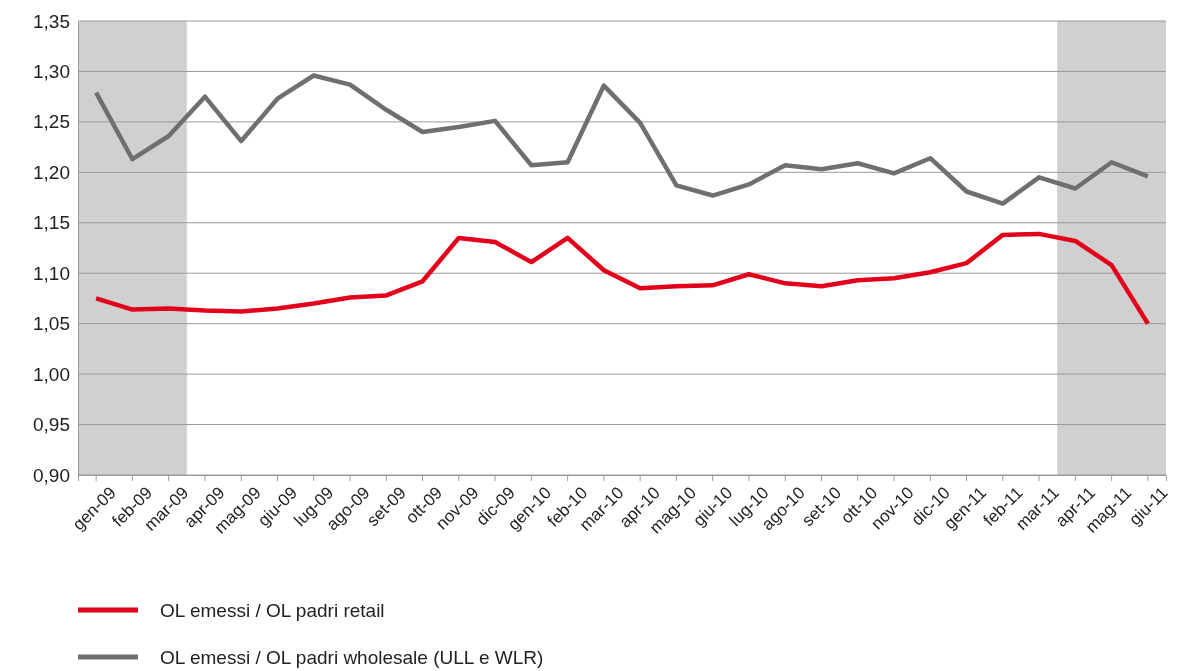 This screenshot has height=671, width=1181. What do you see at coordinates (51, 21) in the screenshot?
I see `y-tick-label: 1,35` at bounding box center [51, 21].